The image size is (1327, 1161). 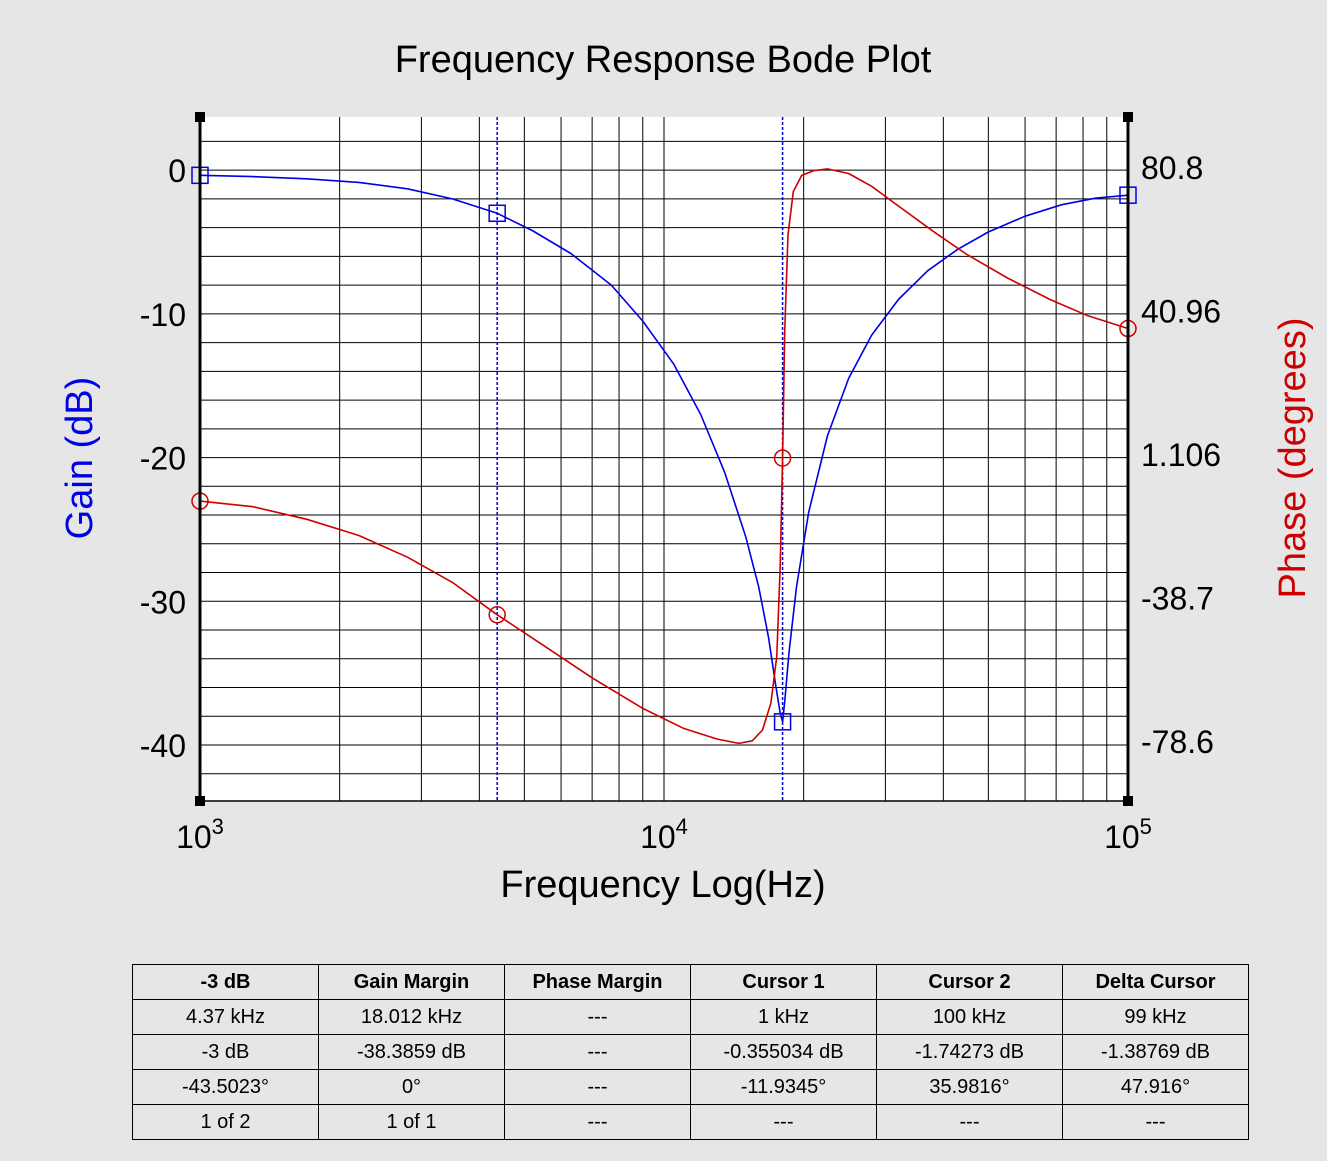 I want to click on table-cell: -43.5023°, so click(x=226, y=1087).